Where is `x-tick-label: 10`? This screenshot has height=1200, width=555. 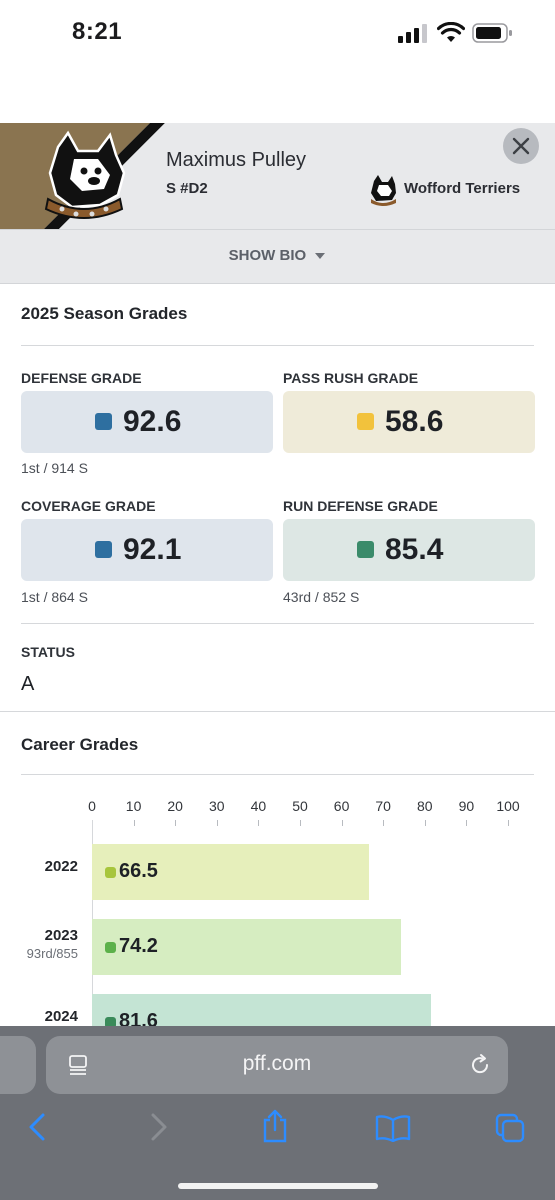 x-tick-label: 10 is located at coordinates (133, 806).